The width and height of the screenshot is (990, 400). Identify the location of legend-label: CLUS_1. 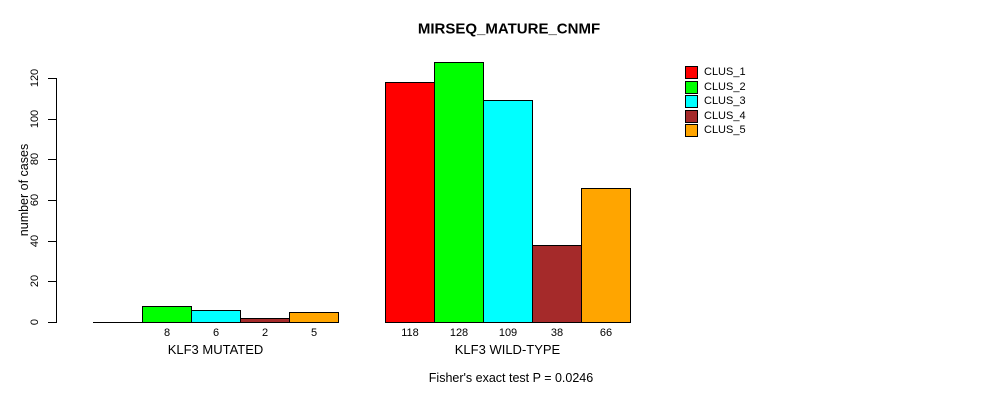
(725, 72).